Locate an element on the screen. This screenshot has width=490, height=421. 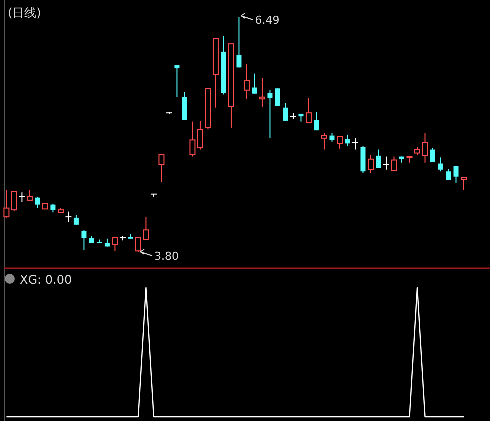
annotation: 3.80 is located at coordinates (166, 256).